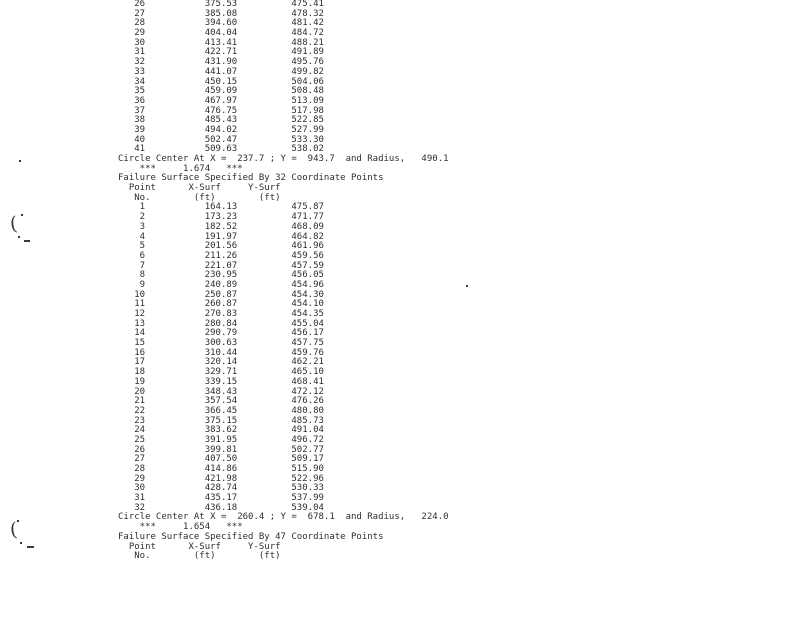 Image resolution: width=800 pixels, height=618 pixels. Describe the element at coordinates (221, 391) in the screenshot. I see `table-row: 20 348.43 472.12` at that location.